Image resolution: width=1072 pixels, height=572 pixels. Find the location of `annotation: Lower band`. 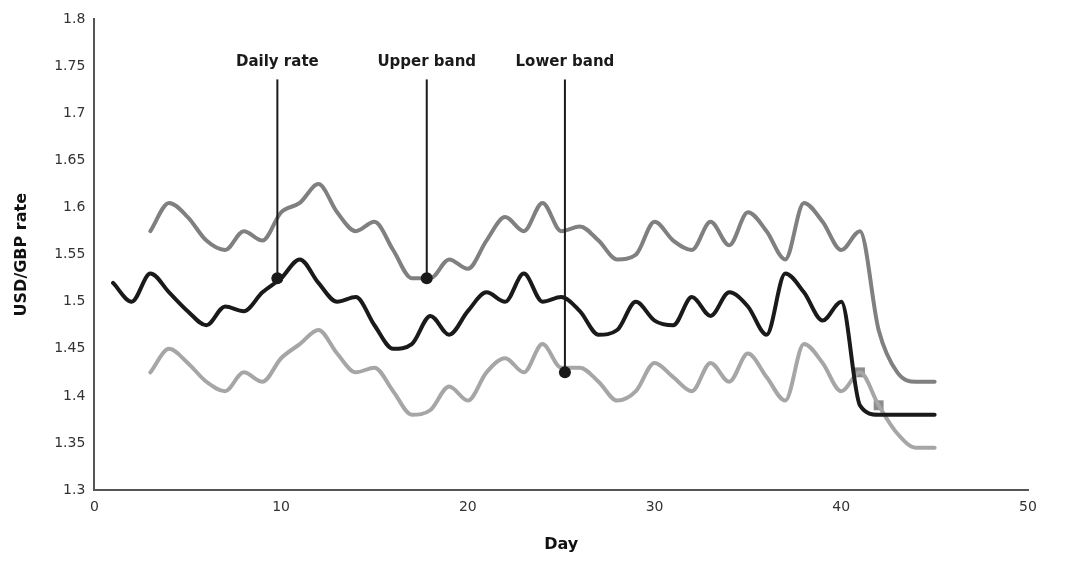

annotation: Lower band is located at coordinates (565, 60).